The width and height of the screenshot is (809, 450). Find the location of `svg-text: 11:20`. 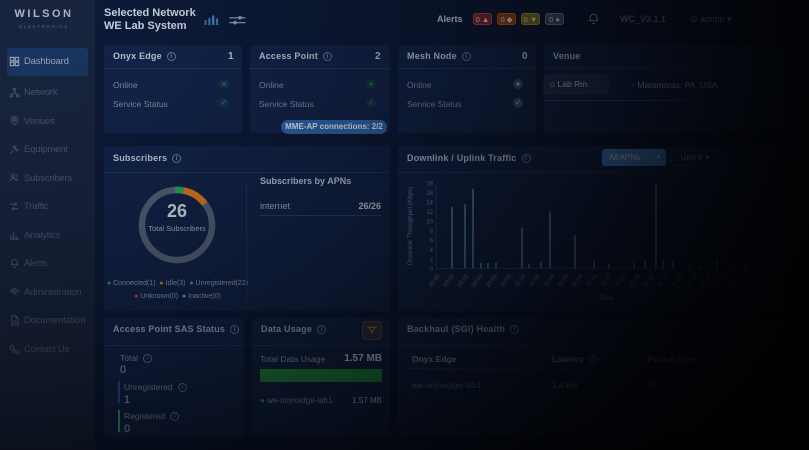

svg-text: 11:20 is located at coordinates (663, 281).